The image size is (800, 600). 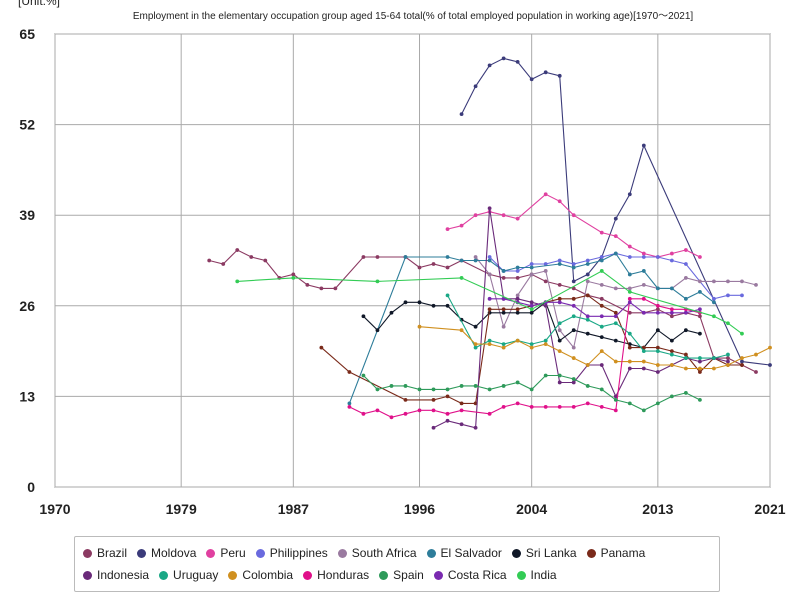 What do you see at coordinates (268, 575) in the screenshot?
I see `legend-label: Colombia` at bounding box center [268, 575].